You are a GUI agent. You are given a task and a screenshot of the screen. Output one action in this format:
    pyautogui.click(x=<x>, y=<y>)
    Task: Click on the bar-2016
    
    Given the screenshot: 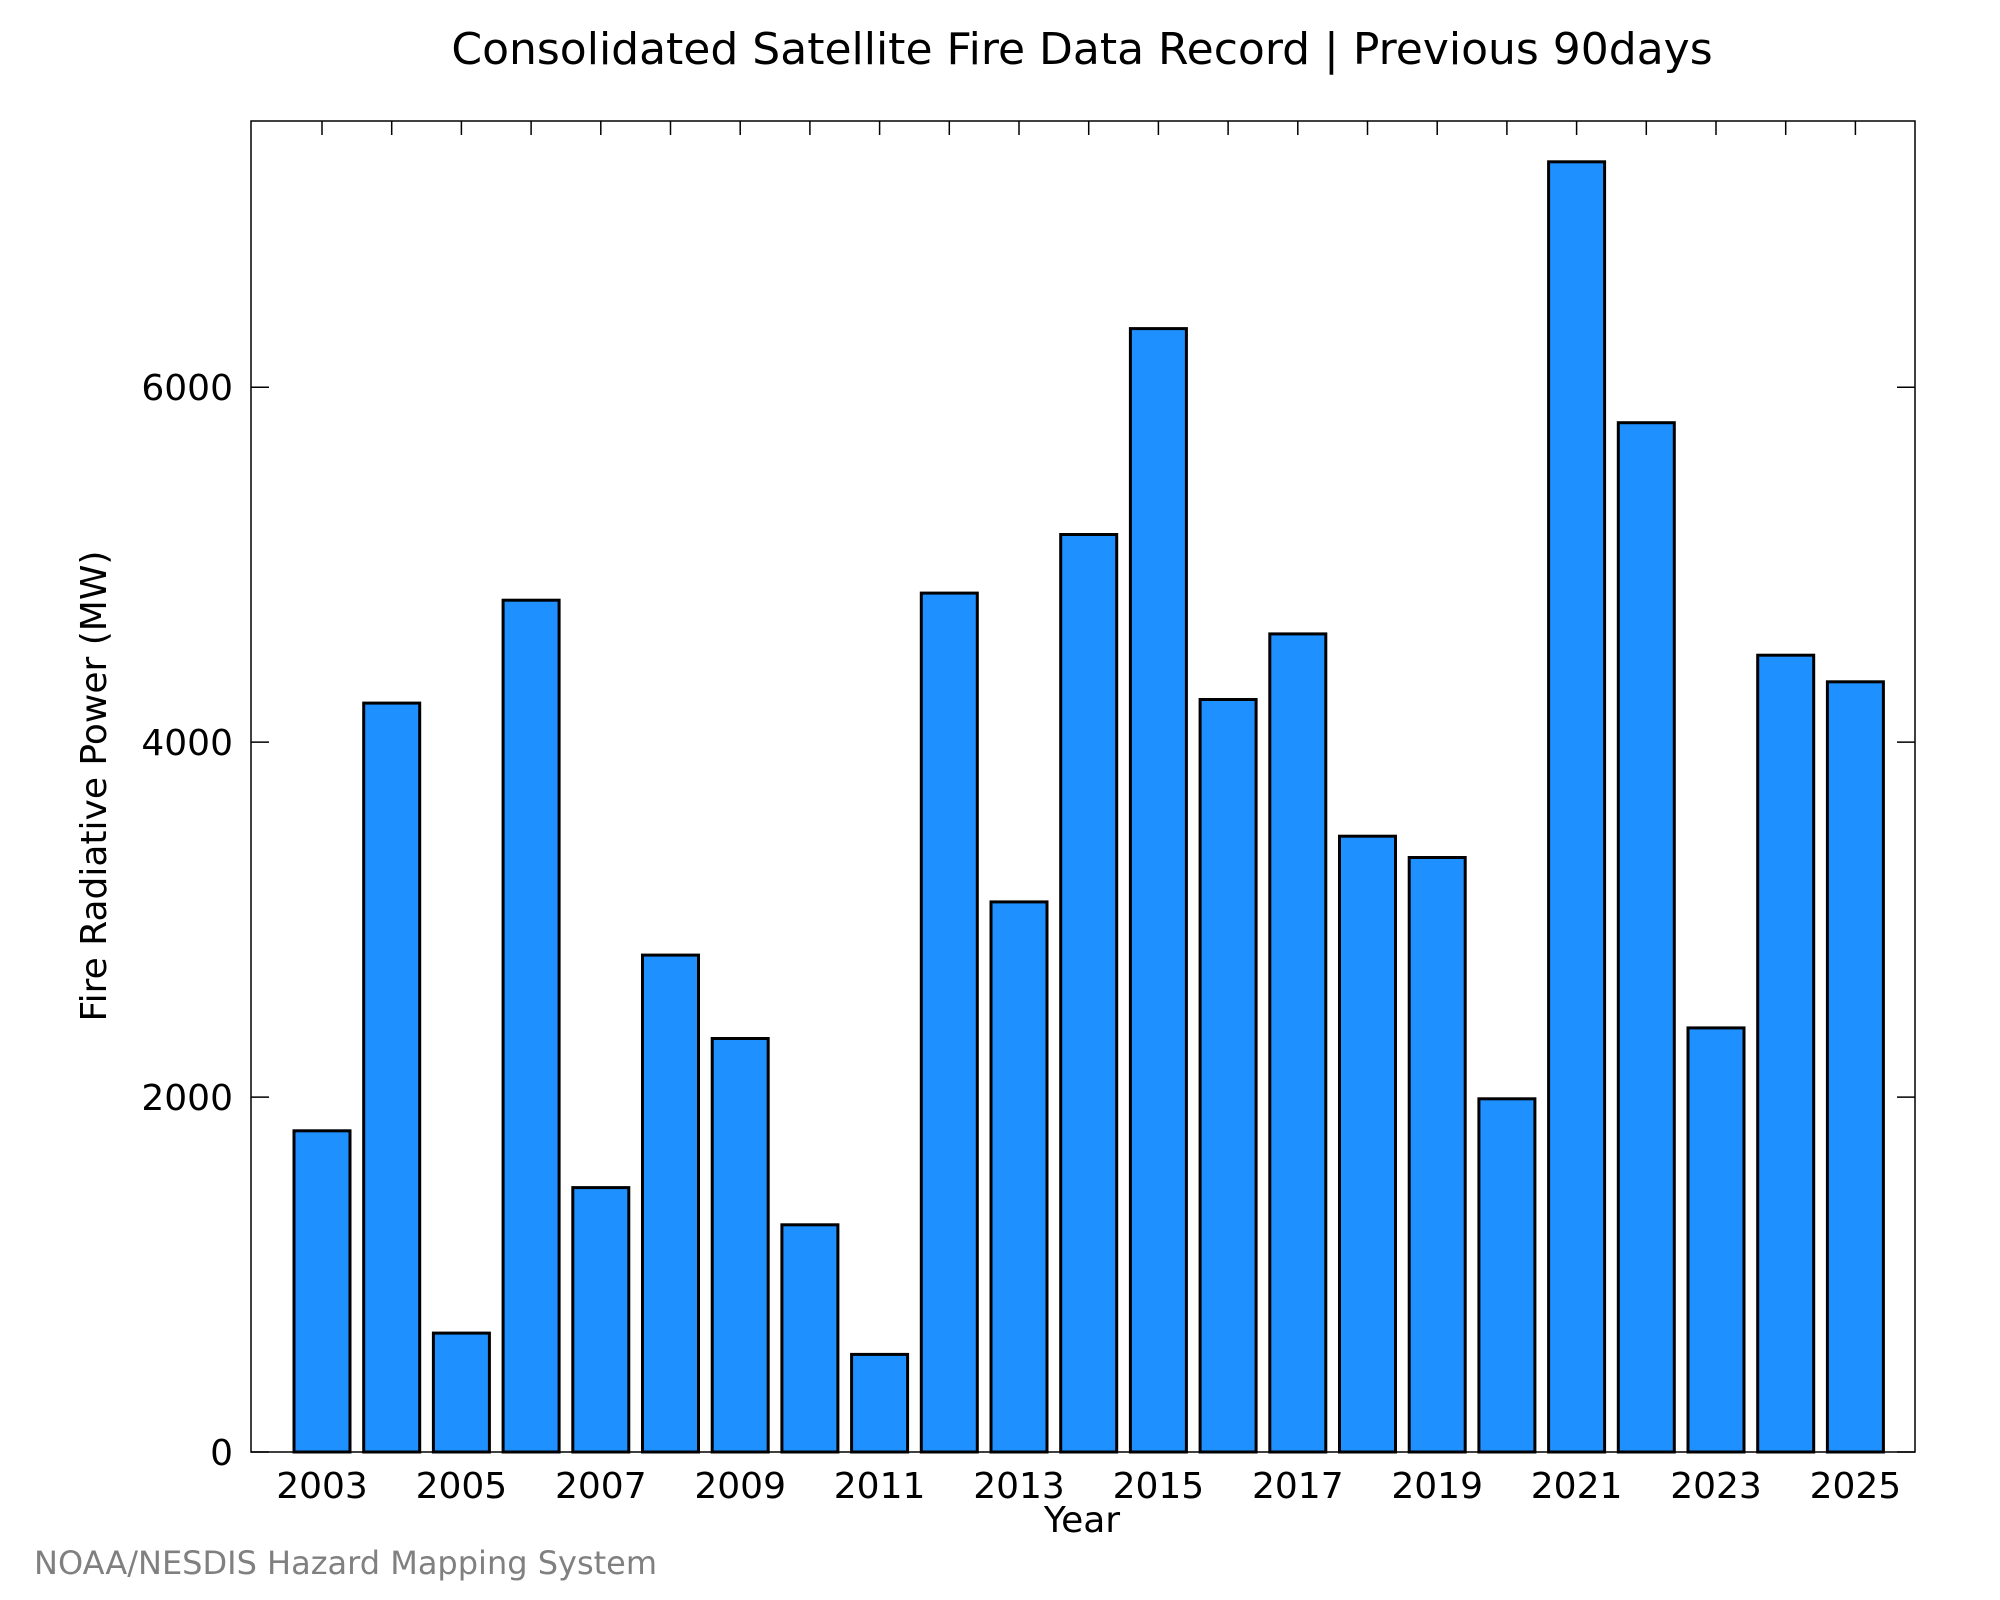 What is the action you would take?
    pyautogui.click(x=1228, y=1076)
    